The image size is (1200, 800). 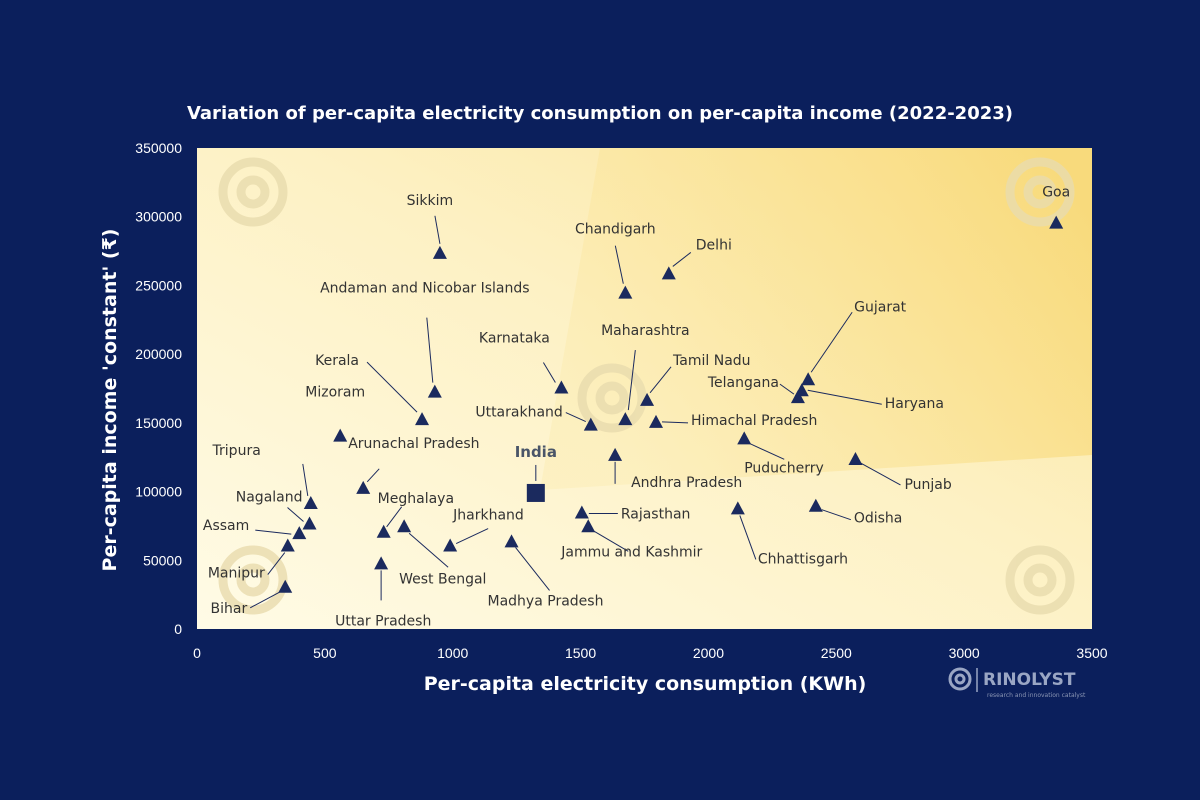 I want to click on data-point-label: Punjab, so click(x=927, y=485).